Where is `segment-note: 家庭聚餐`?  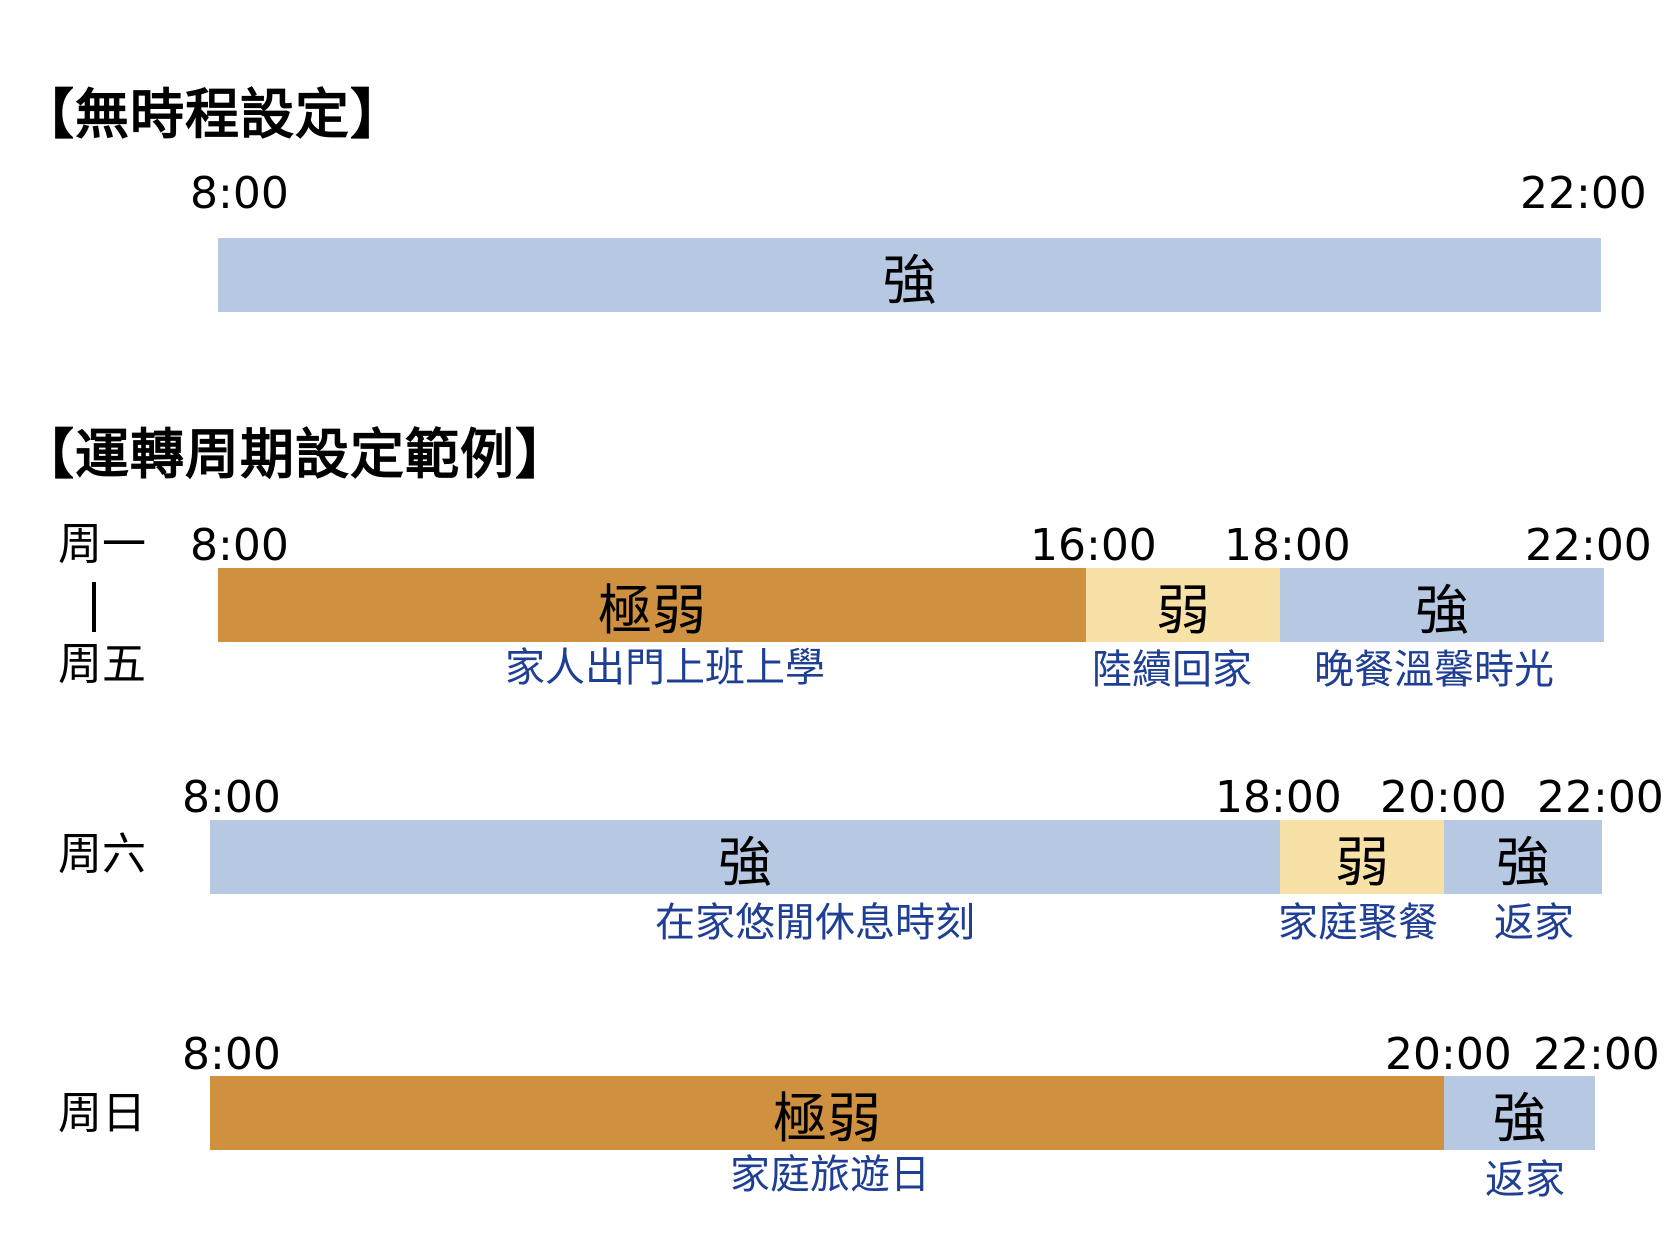
segment-note: 家庭聚餐 is located at coordinates (1358, 923).